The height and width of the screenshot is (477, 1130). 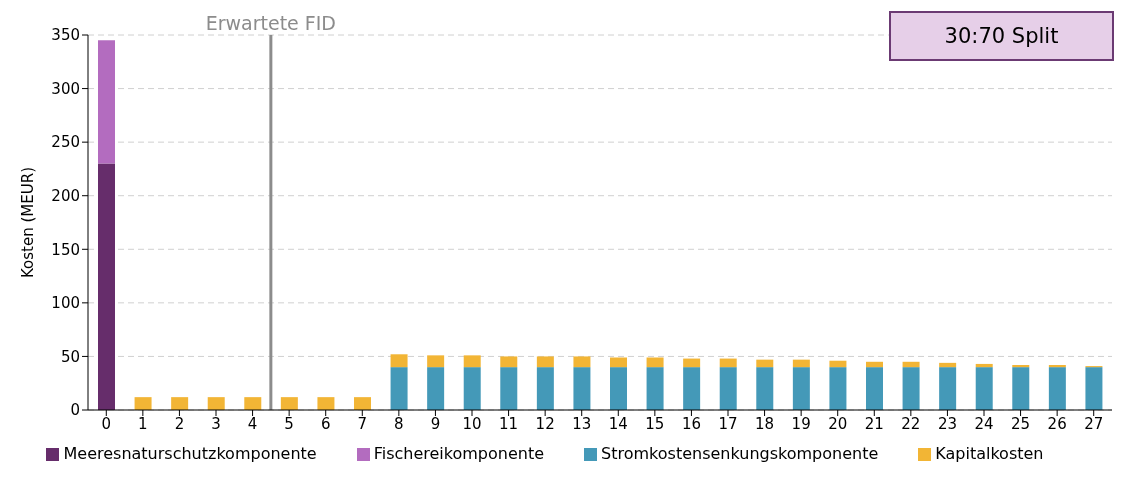 I want to click on y-tick-label: 50, so click(x=70, y=356).